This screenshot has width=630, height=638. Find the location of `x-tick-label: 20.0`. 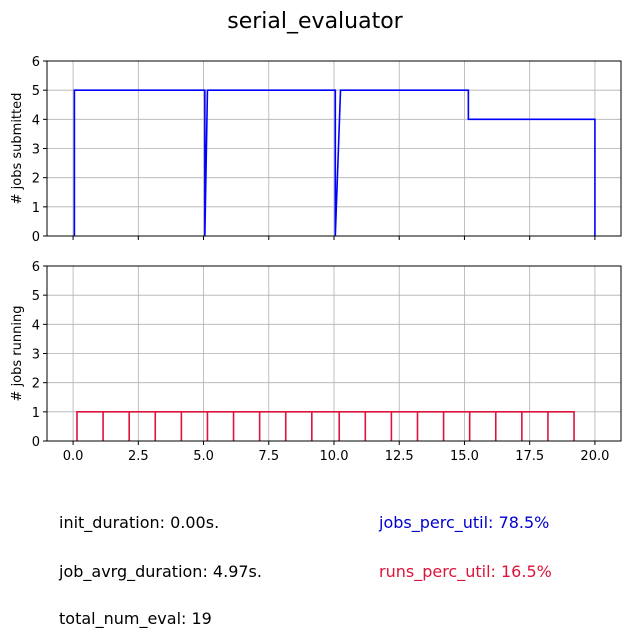

x-tick-label: 20.0 is located at coordinates (594, 456).